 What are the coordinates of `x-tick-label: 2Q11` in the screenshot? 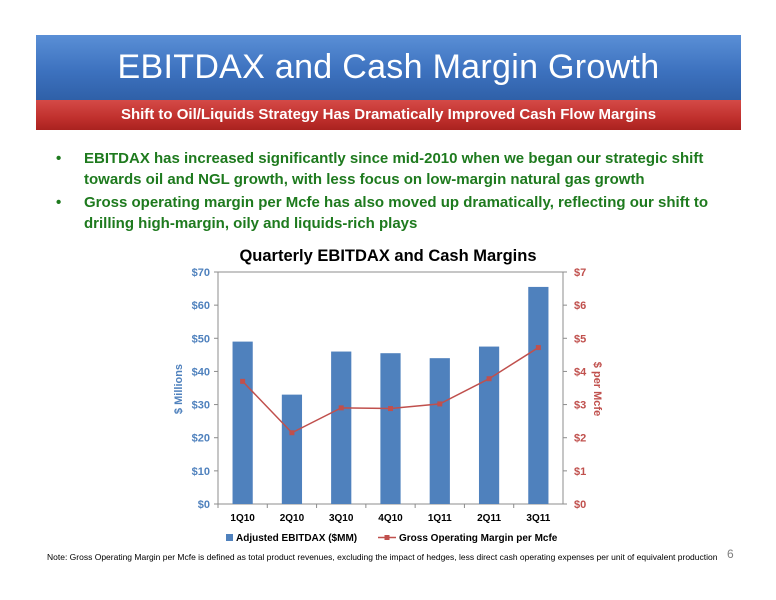 It's located at (489, 518).